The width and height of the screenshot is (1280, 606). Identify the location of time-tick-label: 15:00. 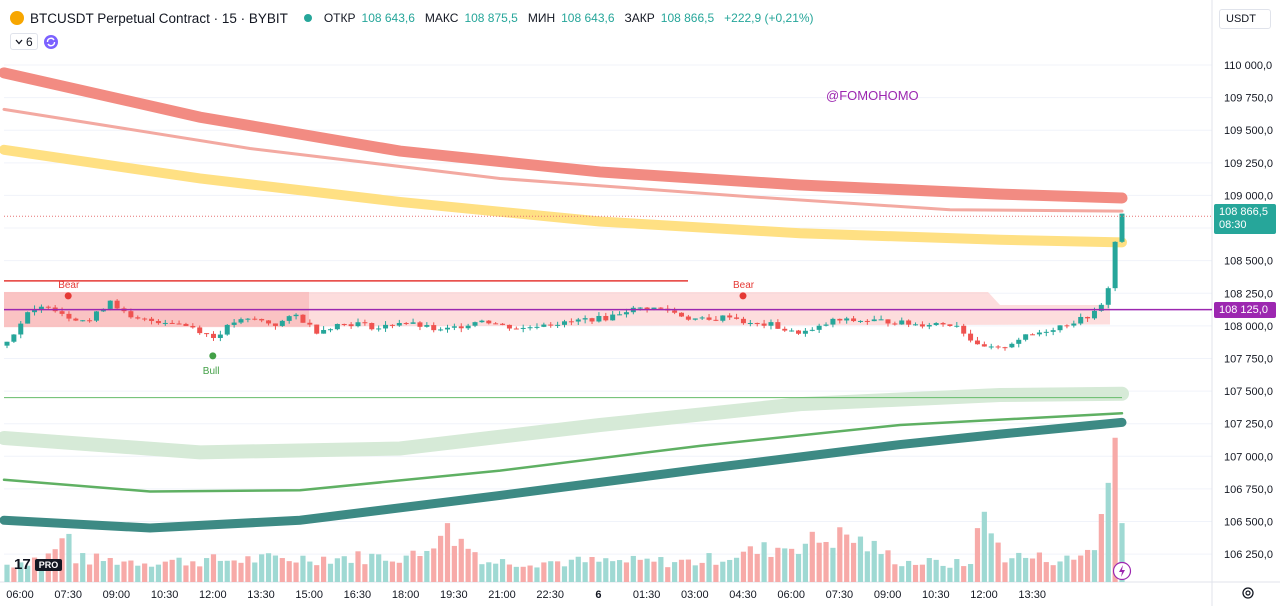
(309, 595).